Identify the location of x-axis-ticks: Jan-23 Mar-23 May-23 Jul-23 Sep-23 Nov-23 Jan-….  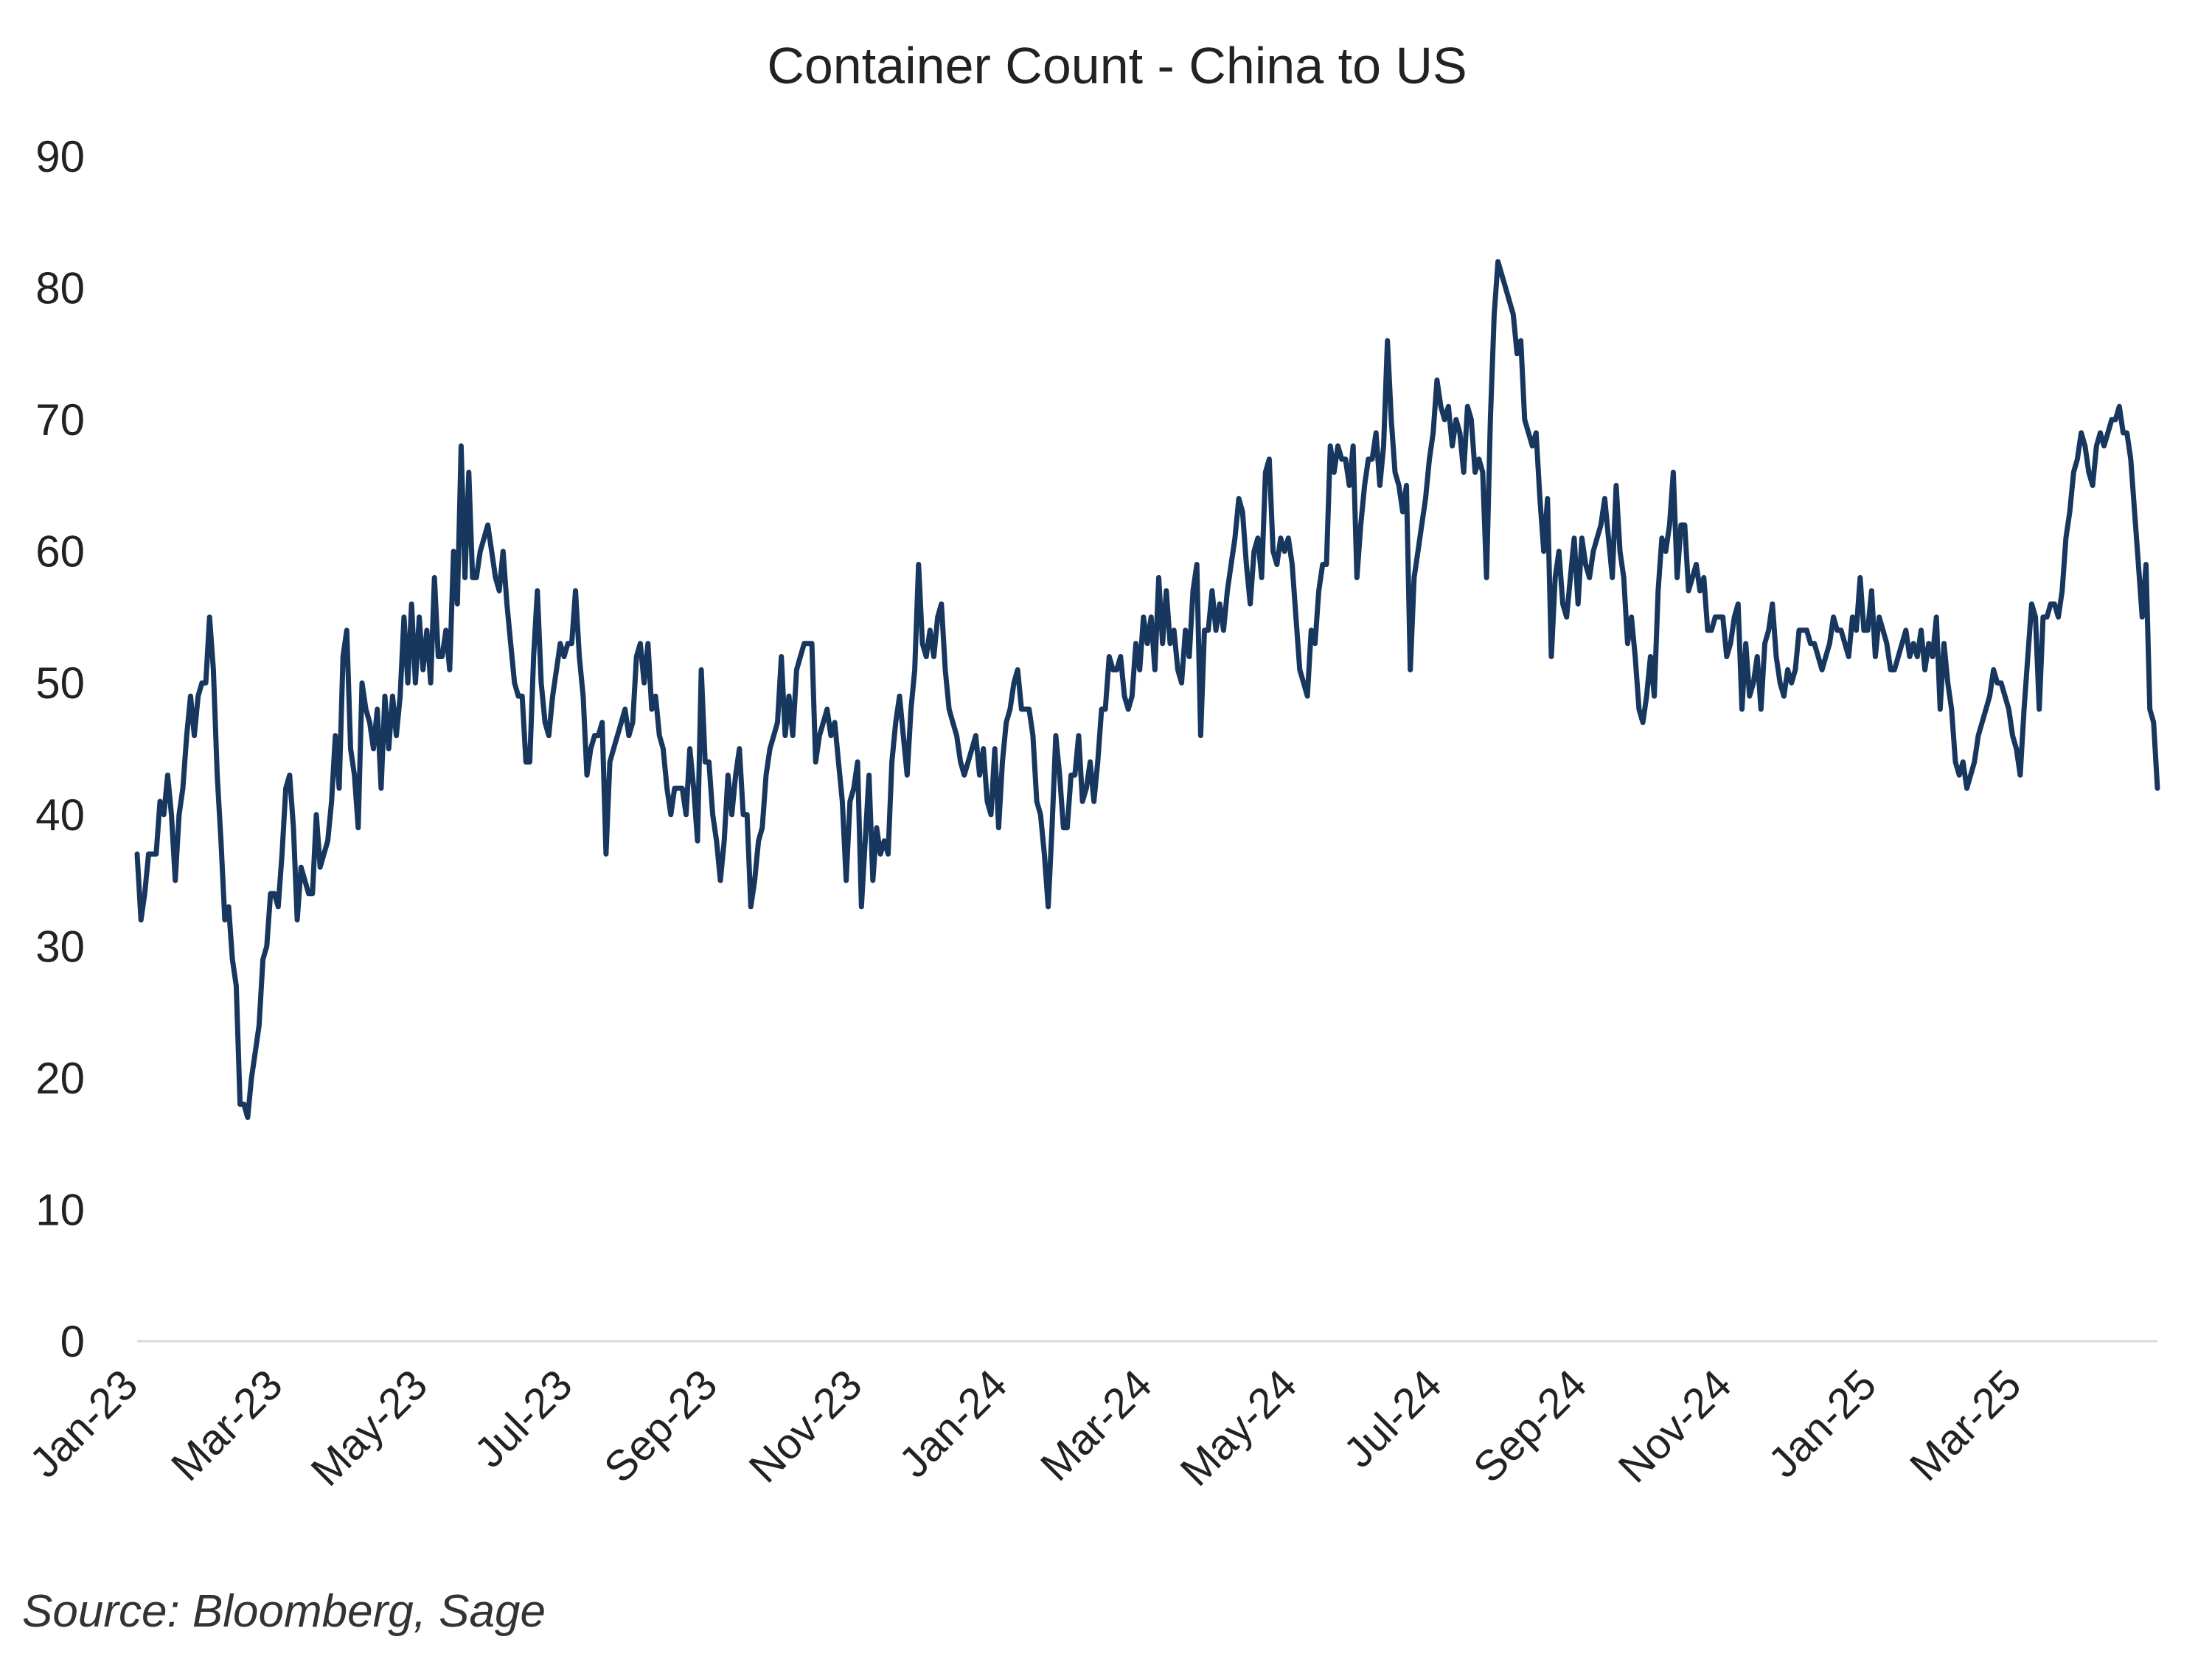
(1026, 1427).